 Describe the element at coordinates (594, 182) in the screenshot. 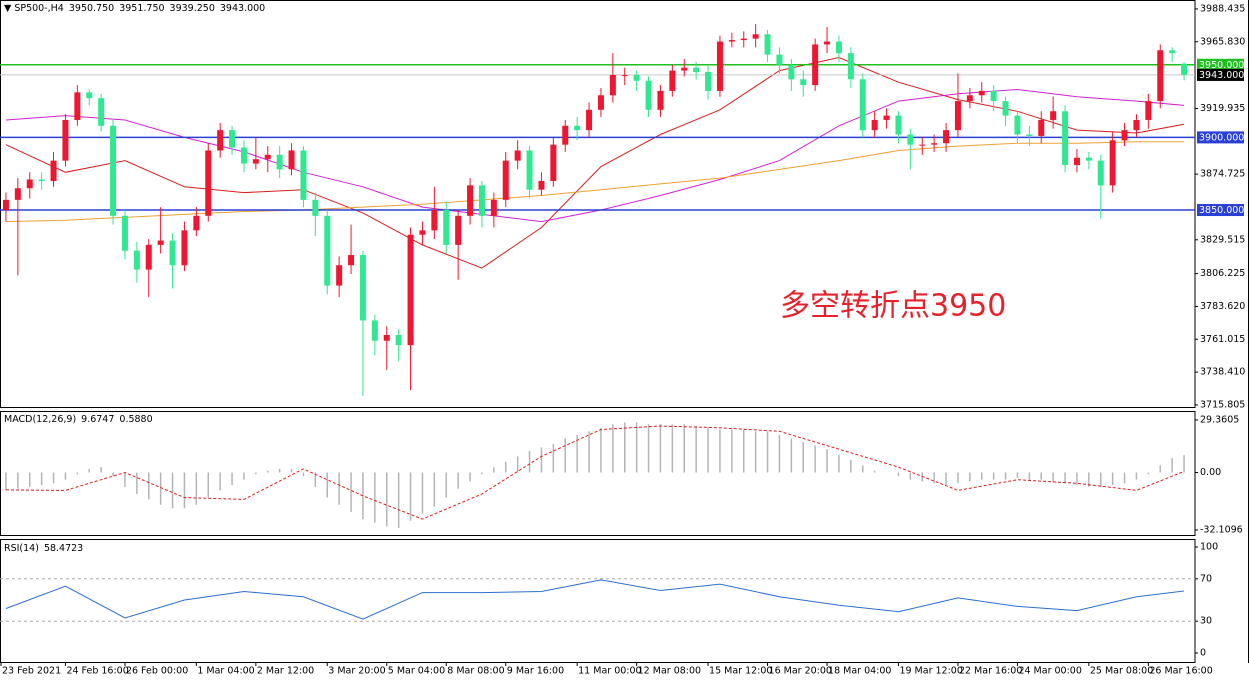

I see `moving-average` at that location.